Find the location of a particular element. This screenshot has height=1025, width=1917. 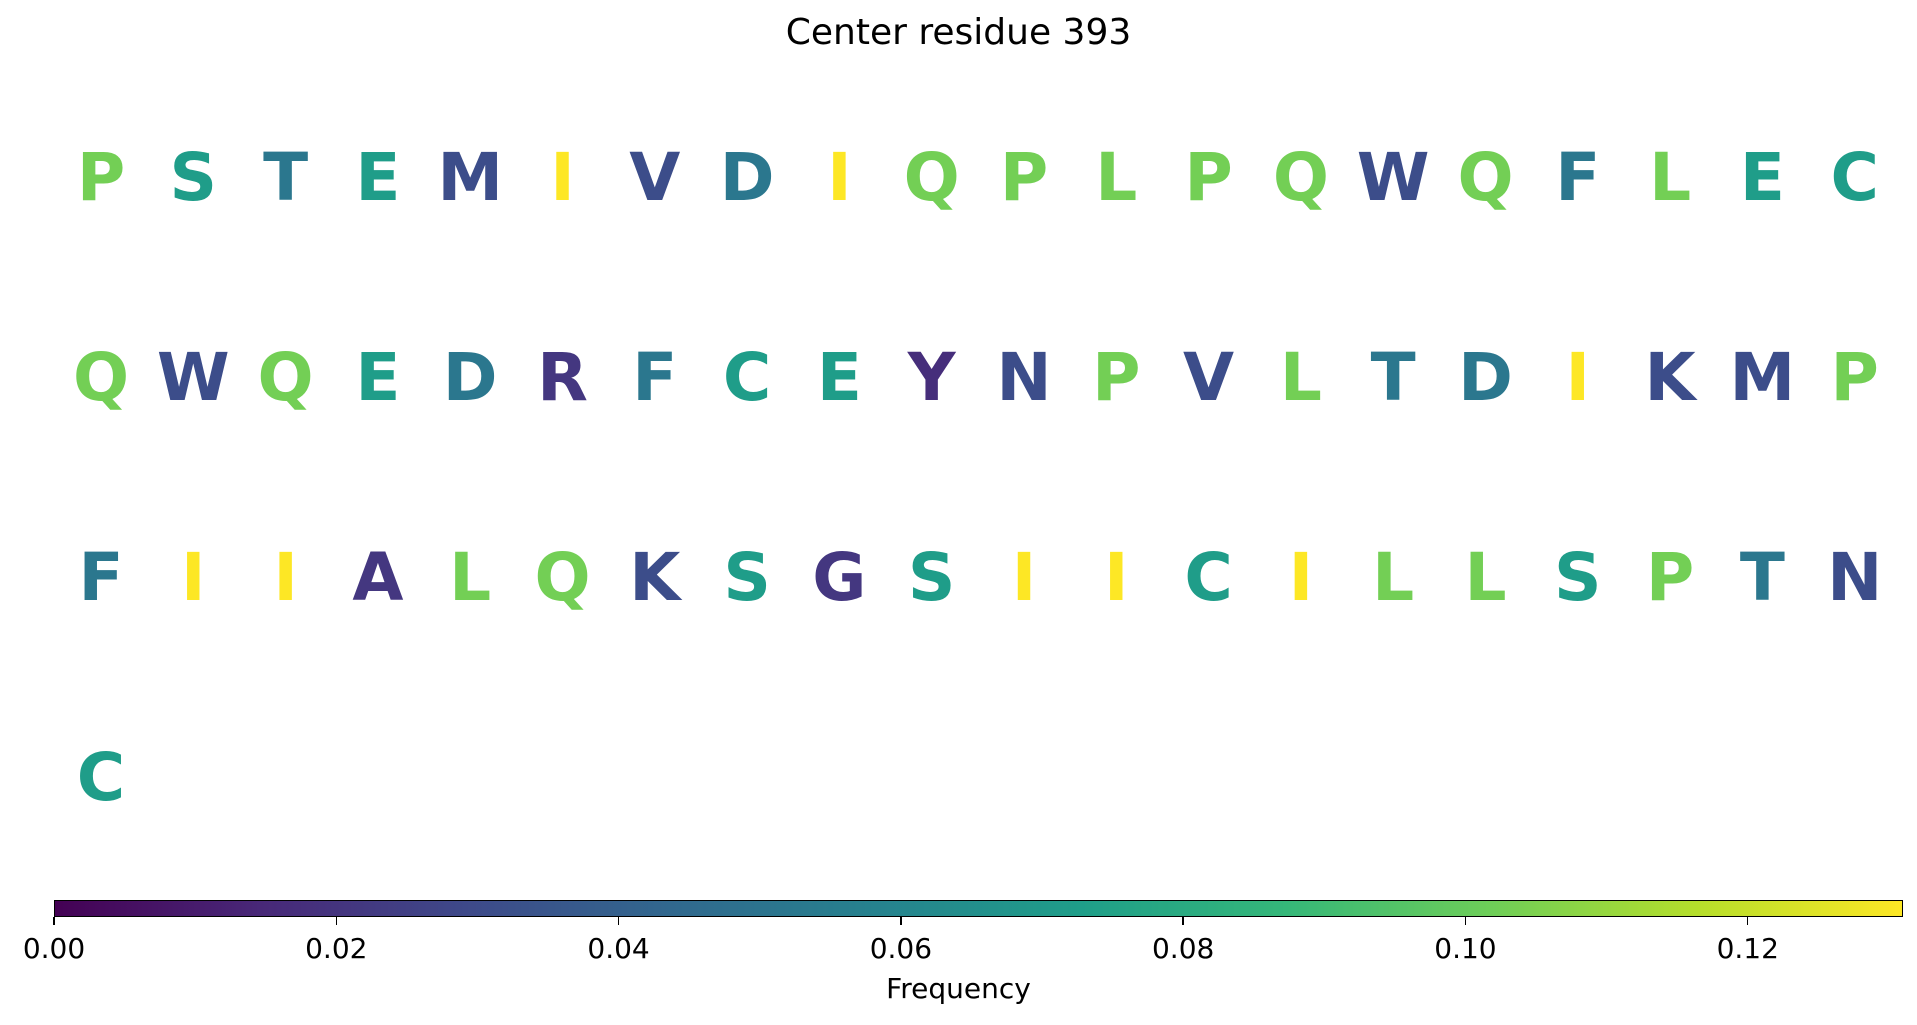

colorbar-label: Frequency is located at coordinates (958, 988).